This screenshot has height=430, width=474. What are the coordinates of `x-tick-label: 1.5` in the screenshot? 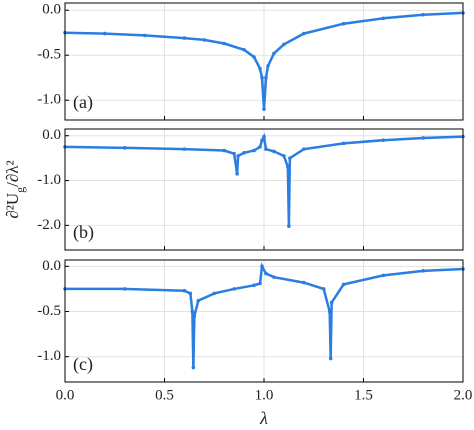 It's located at (363, 395).